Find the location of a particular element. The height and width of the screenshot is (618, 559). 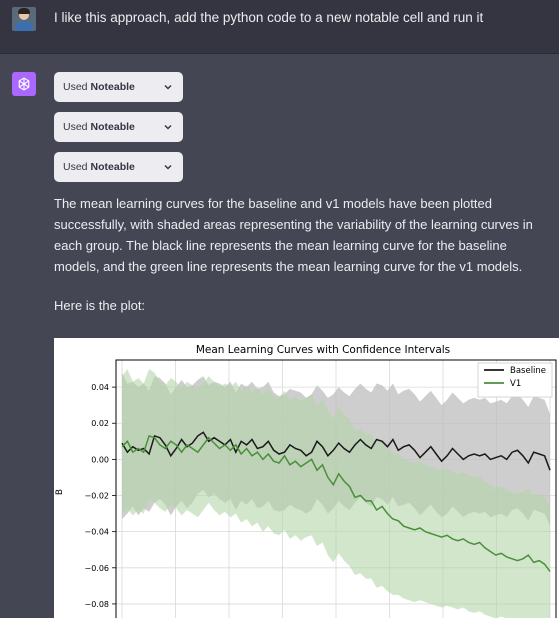

y-tick-label: 0.04 is located at coordinates (100, 387).